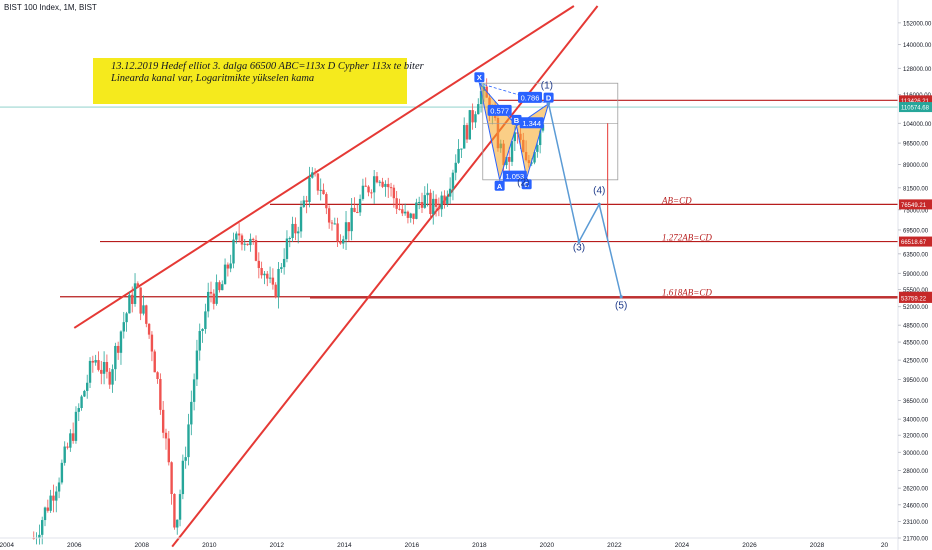 This screenshot has height=550, width=932. I want to click on harmonic-xab-triangle, so click(498, 131).